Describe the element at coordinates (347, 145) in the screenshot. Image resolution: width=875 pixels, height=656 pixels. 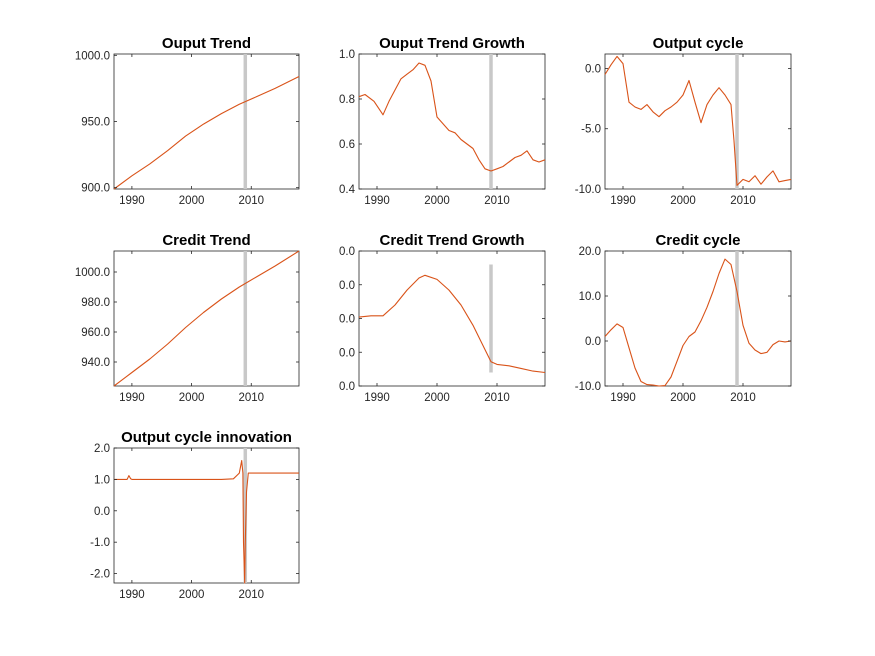
I see `y-tick-label: 0.6` at that location.